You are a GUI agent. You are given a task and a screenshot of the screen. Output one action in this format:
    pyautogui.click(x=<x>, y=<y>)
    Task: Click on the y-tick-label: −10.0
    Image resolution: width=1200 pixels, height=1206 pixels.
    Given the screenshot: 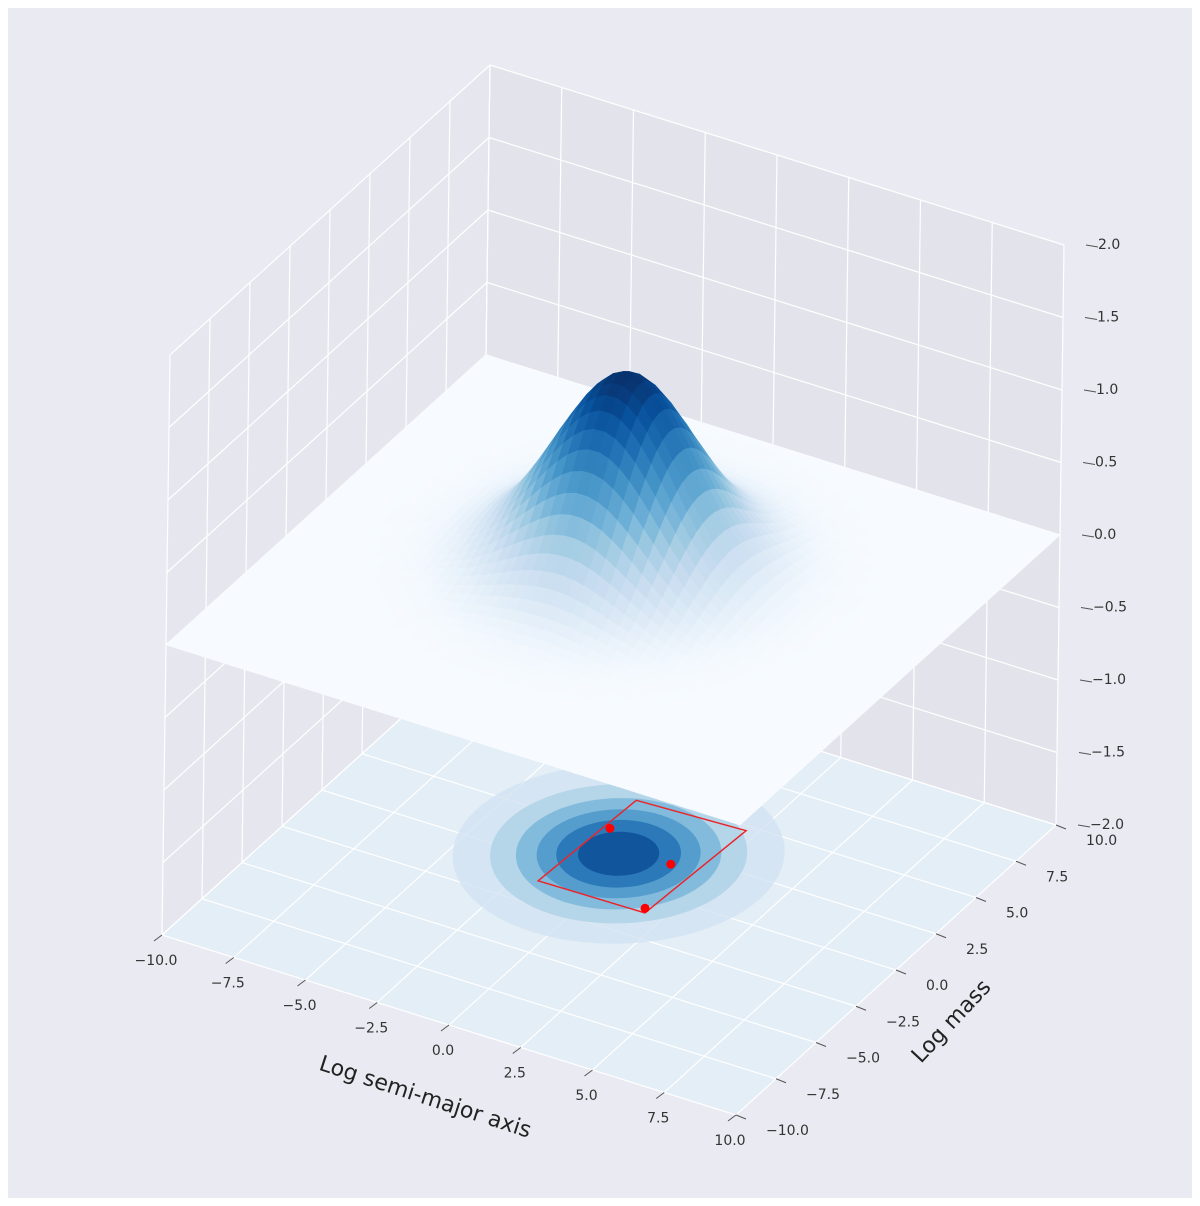 What is the action you would take?
    pyautogui.click(x=787, y=1131)
    